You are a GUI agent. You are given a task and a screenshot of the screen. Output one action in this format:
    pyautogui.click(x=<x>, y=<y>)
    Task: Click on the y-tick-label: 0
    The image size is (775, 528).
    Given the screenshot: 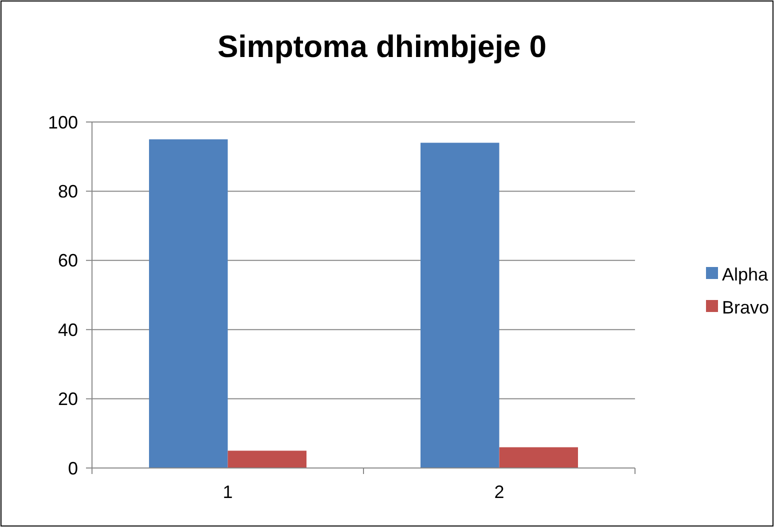 What is the action you would take?
    pyautogui.click(x=73, y=468)
    